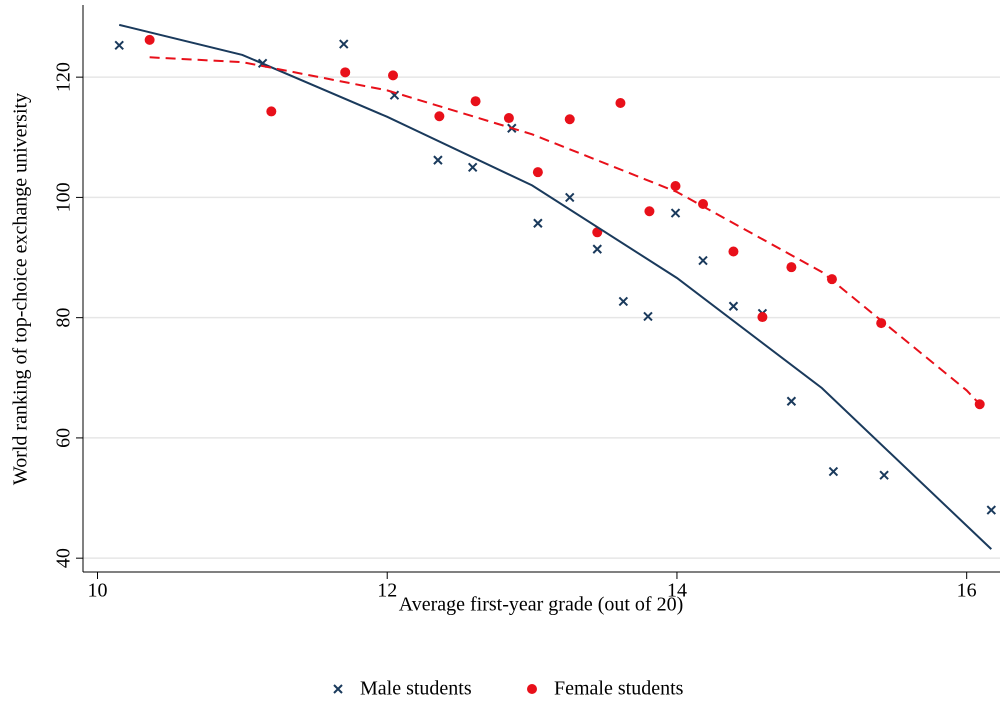 The height and width of the screenshot is (702, 1000). Describe the element at coordinates (64, 197) in the screenshot. I see `y-tick-label: 100` at that location.